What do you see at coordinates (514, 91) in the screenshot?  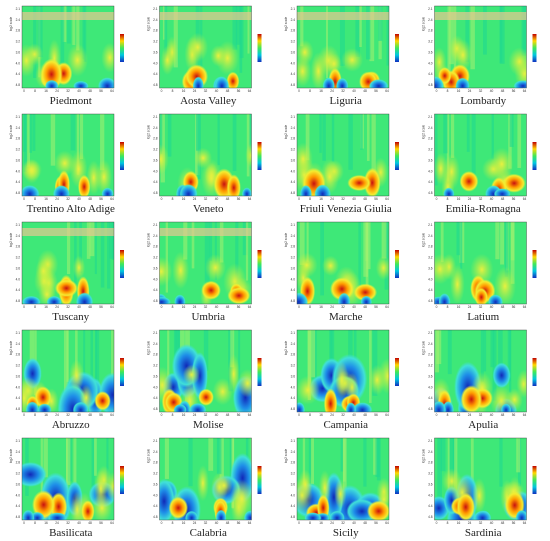 I see `x-tick-label: 56` at bounding box center [514, 91].